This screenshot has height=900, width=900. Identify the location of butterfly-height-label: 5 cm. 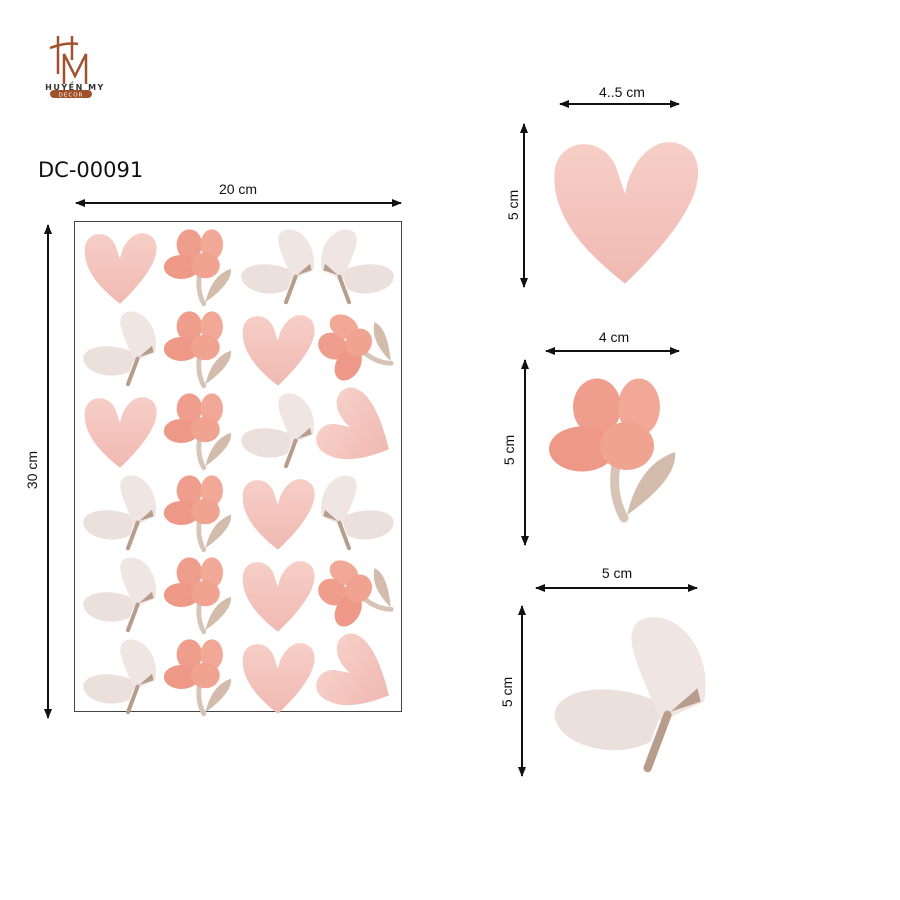
(507, 692).